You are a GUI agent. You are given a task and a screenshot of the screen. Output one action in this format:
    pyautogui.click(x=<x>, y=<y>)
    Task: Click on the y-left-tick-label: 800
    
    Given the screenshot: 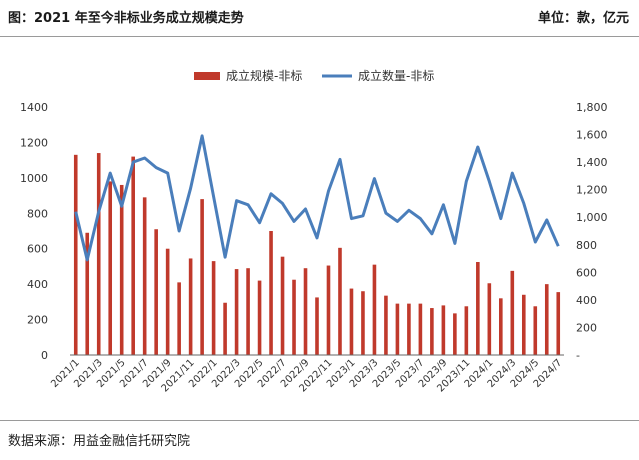 What is the action you would take?
    pyautogui.click(x=37, y=213)
    